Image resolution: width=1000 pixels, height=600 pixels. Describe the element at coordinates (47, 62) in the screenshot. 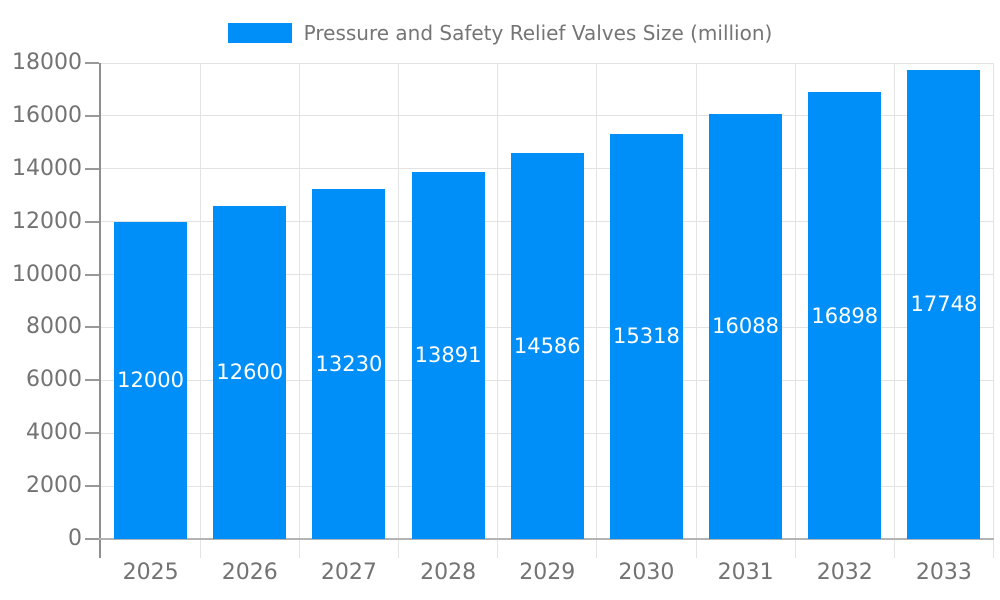

I see `y-axis-tick-label: 18000` at that location.